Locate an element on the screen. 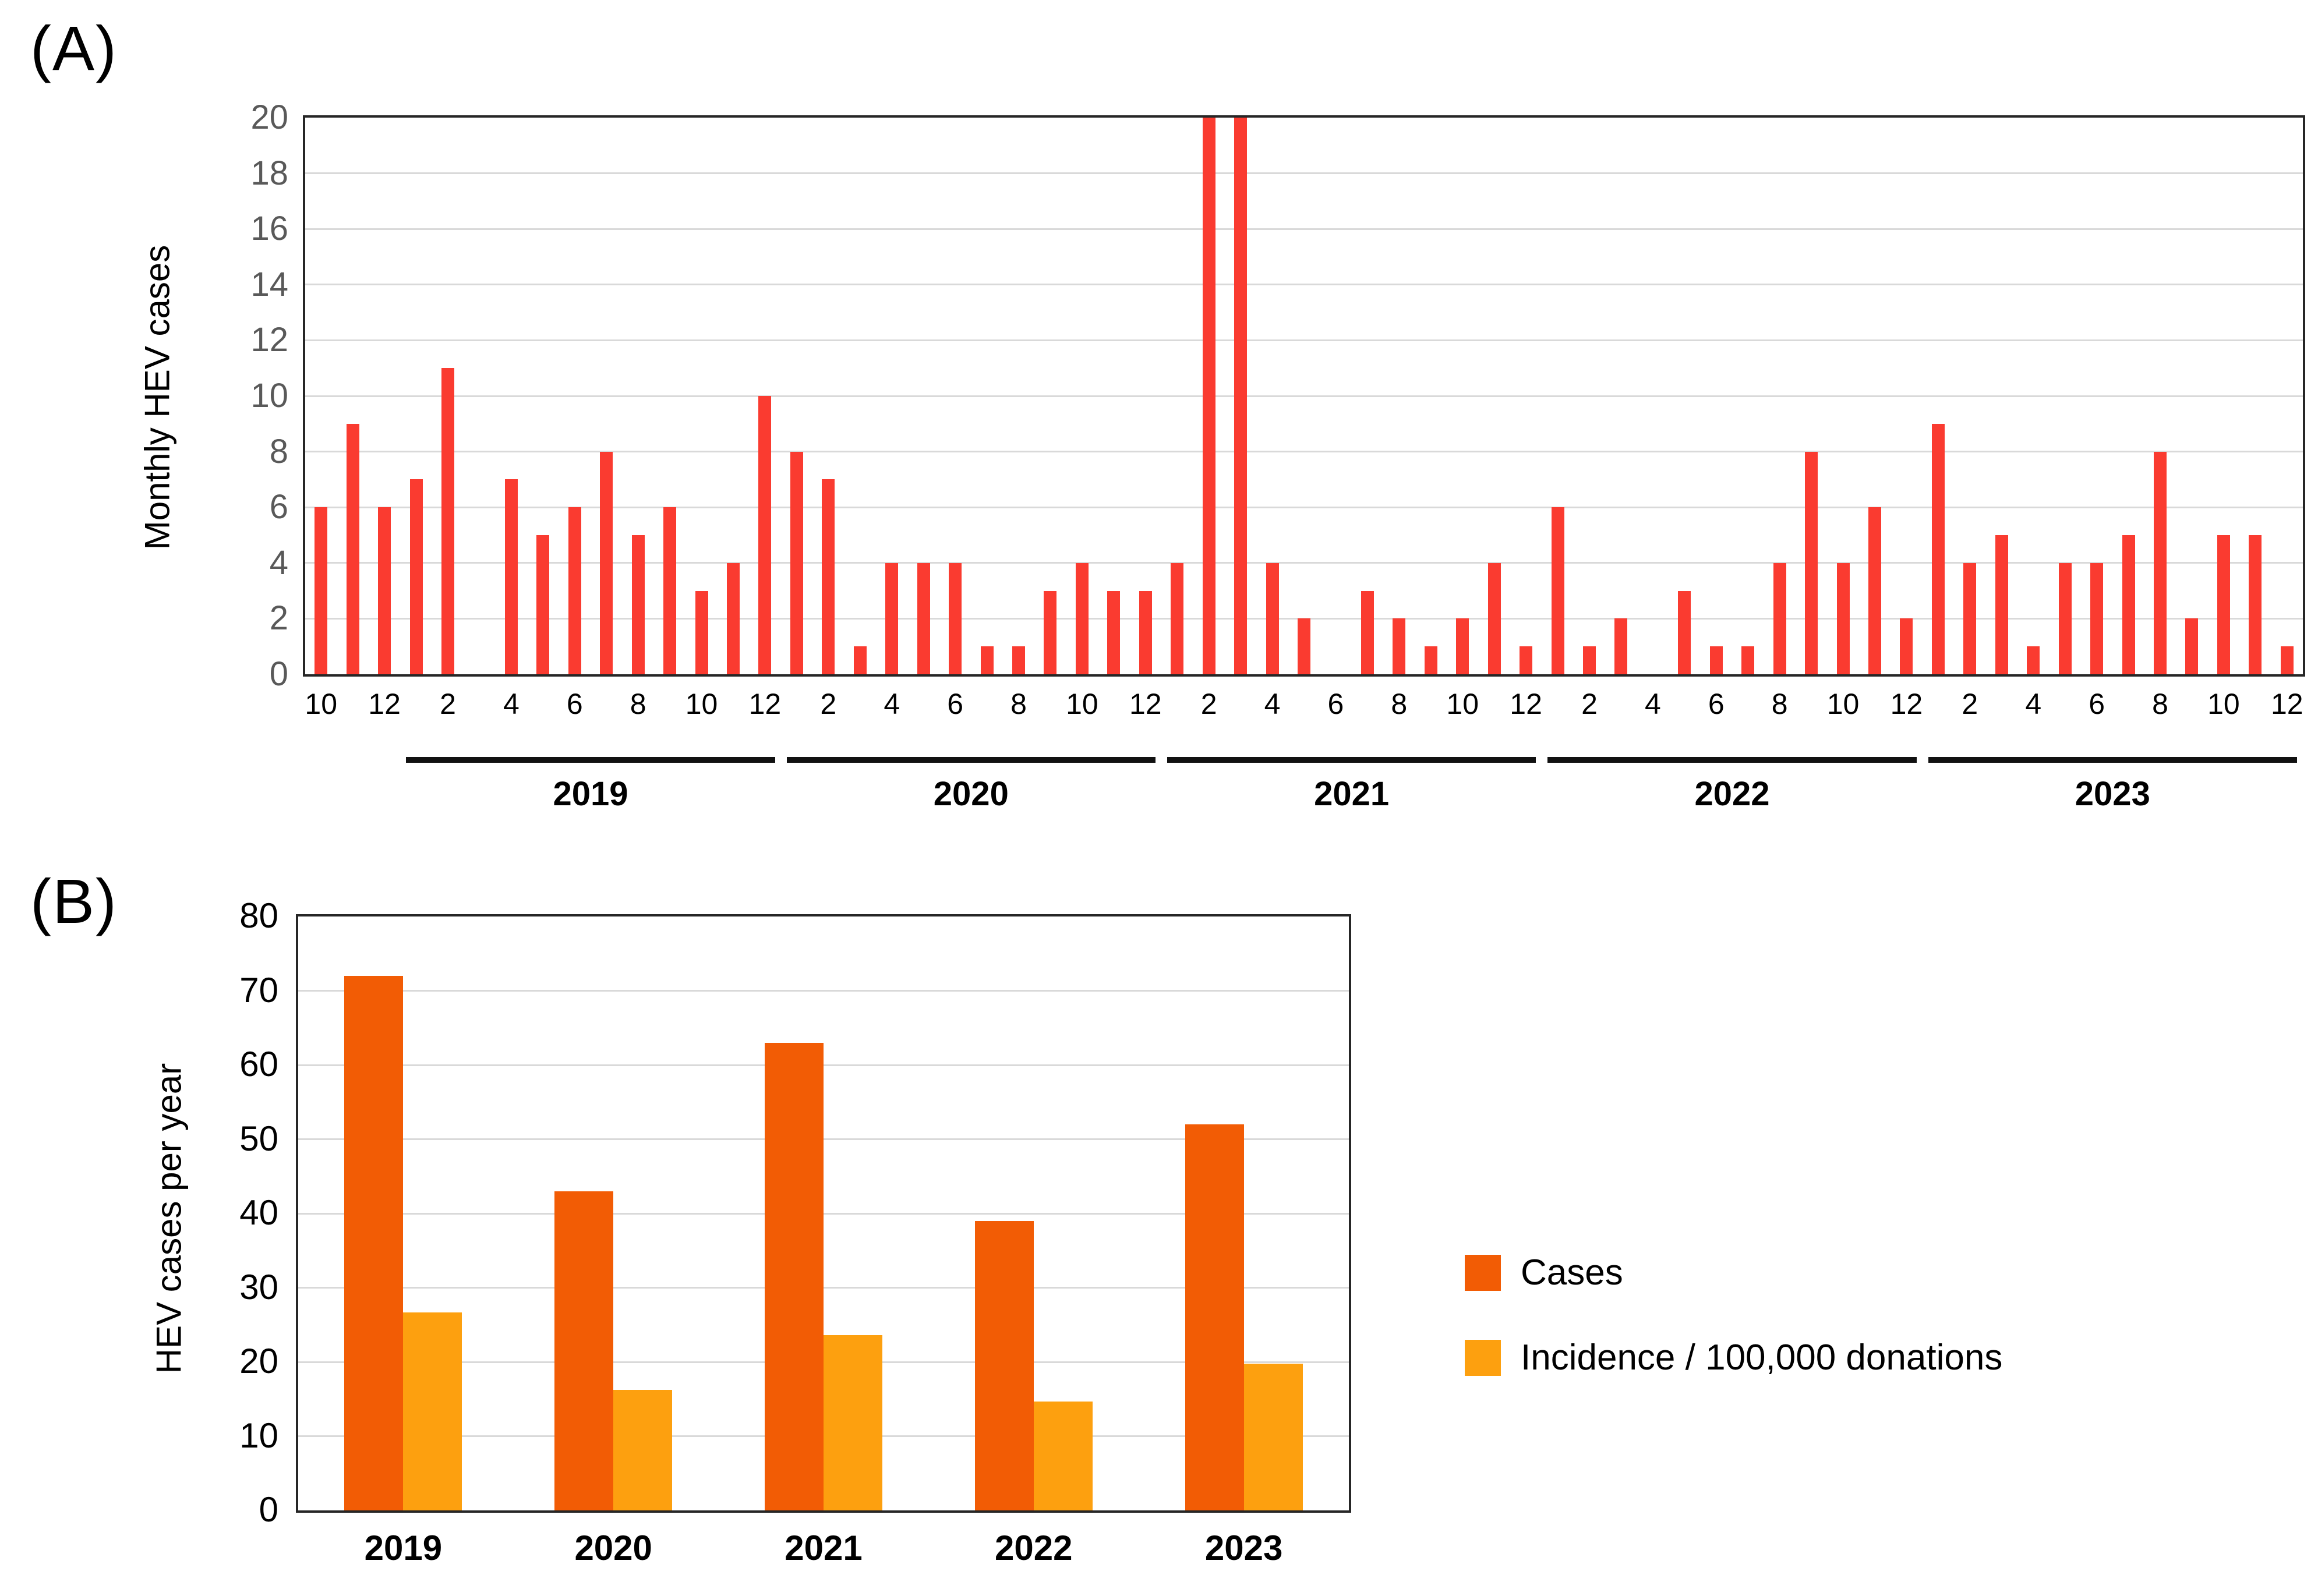  panel-a-xtick-34: 8 is located at coordinates (1399, 704).